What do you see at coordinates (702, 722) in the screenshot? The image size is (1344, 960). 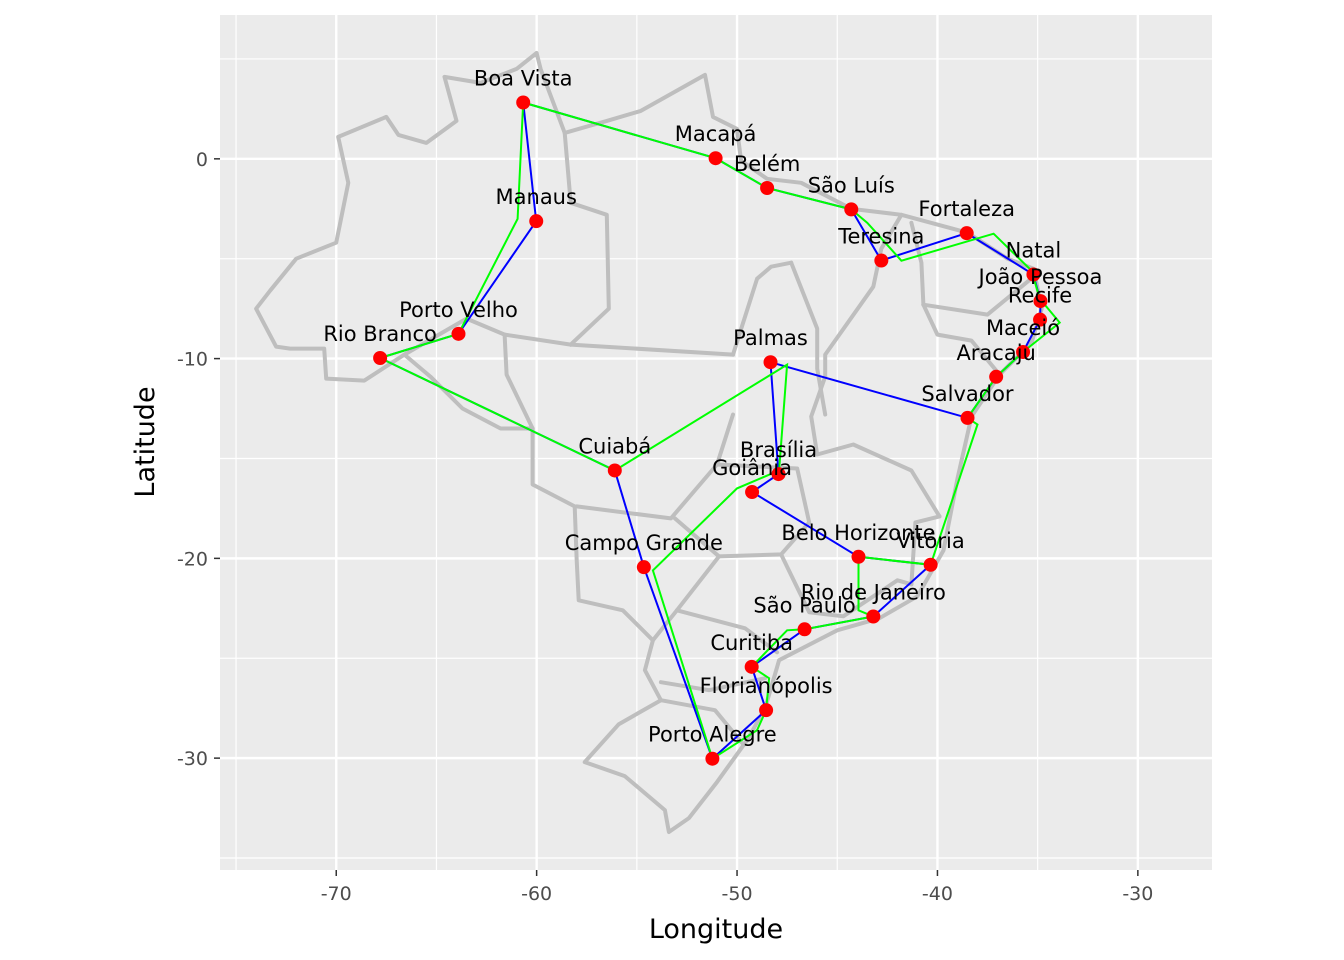 I see `border-sc-rs` at bounding box center [702, 722].